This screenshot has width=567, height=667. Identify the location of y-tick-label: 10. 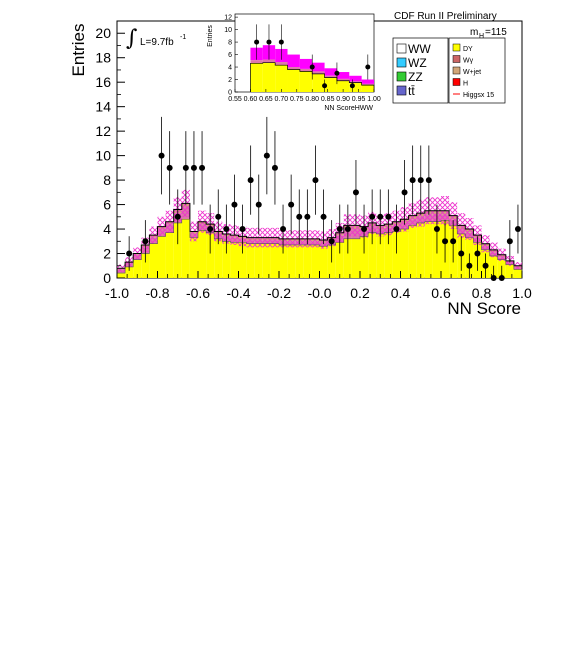
(103, 156).